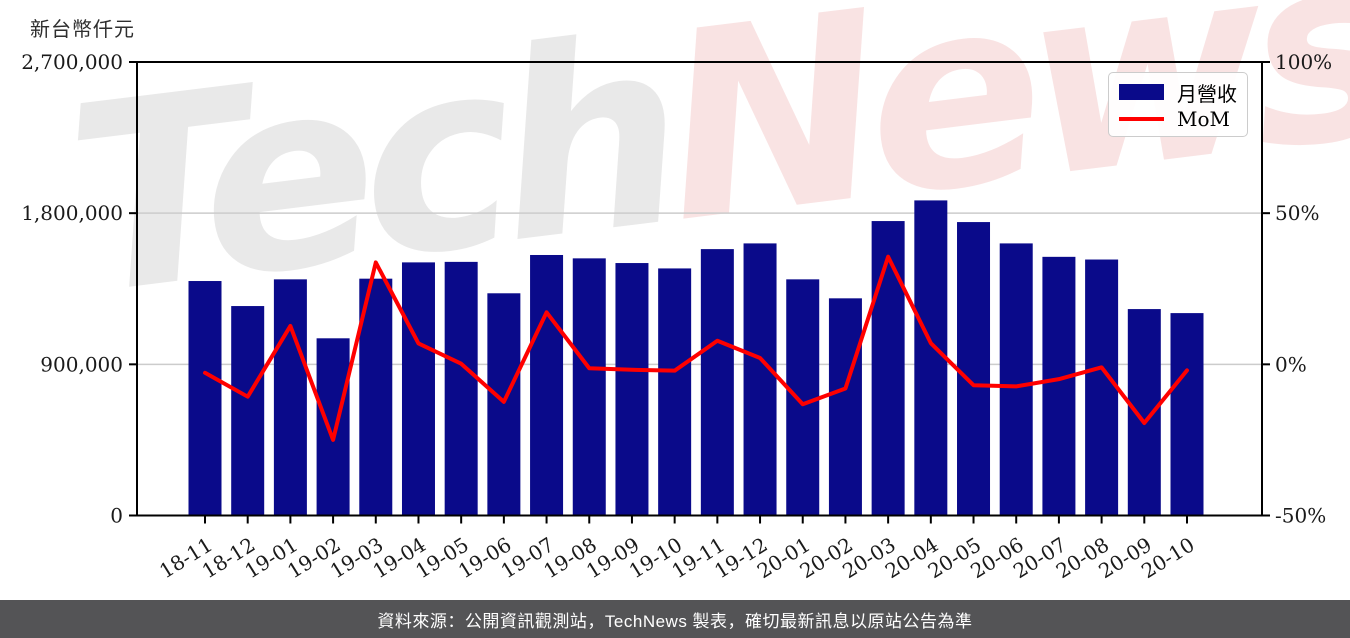 This screenshot has width=1350, height=638. Describe the element at coordinates (116, 516) in the screenshot. I see `left-tick-label: 0` at that location.